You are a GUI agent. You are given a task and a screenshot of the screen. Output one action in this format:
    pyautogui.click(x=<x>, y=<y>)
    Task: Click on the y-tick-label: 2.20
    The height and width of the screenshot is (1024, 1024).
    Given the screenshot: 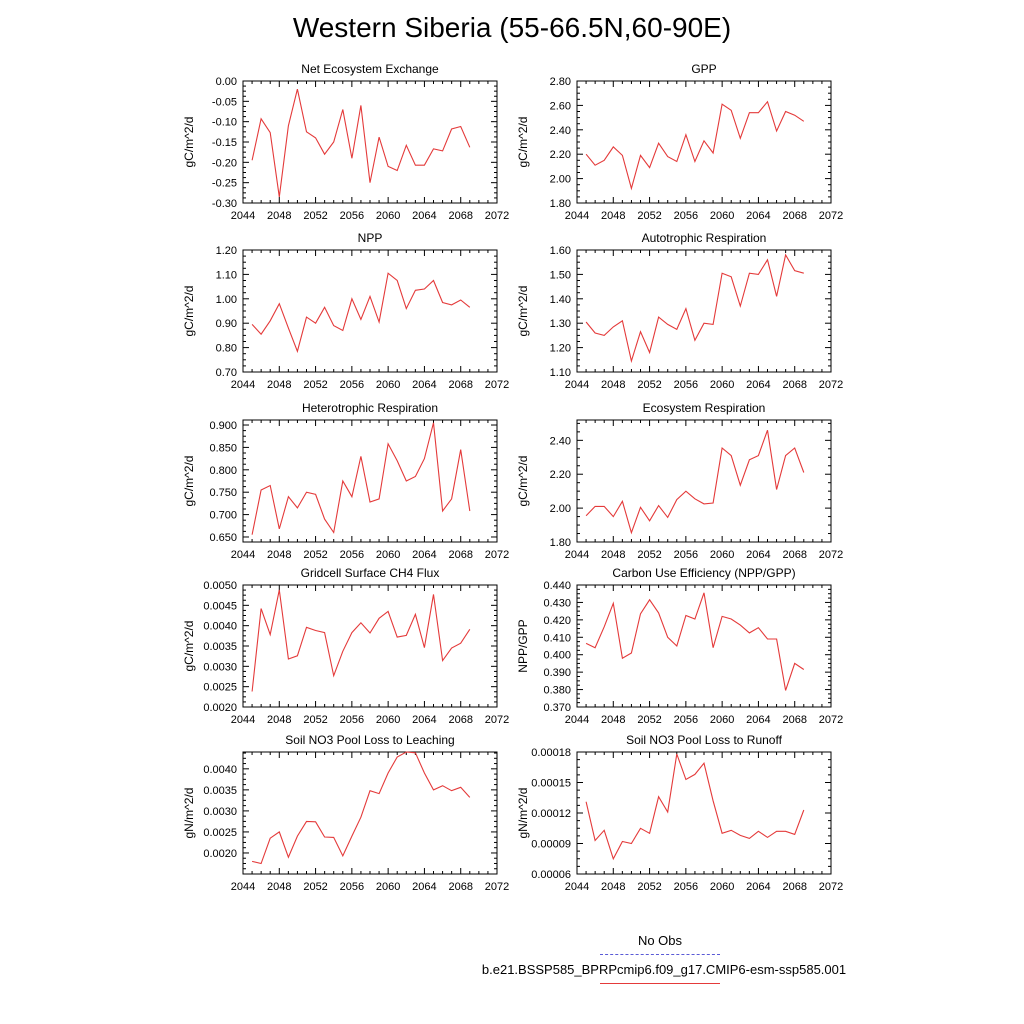 What is the action you would take?
    pyautogui.click(x=560, y=155)
    